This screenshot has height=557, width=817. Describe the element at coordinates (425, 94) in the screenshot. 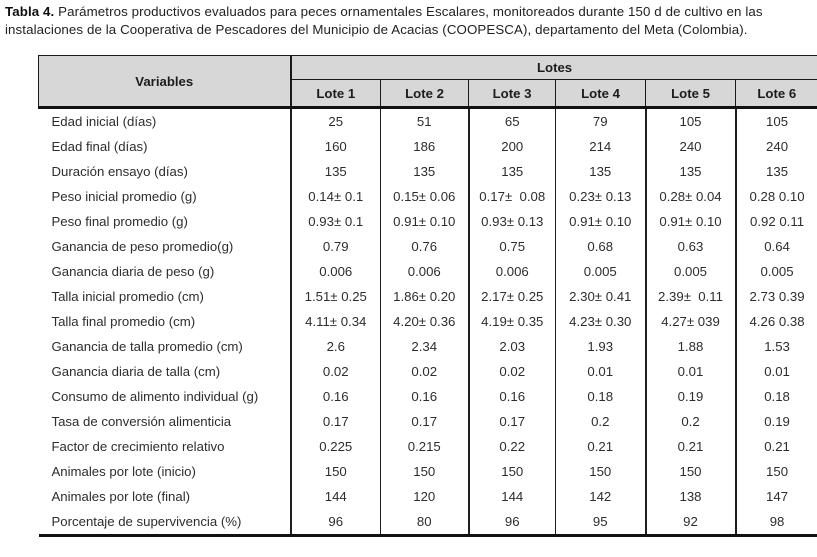

I see `column-header: Lote 2` at that location.